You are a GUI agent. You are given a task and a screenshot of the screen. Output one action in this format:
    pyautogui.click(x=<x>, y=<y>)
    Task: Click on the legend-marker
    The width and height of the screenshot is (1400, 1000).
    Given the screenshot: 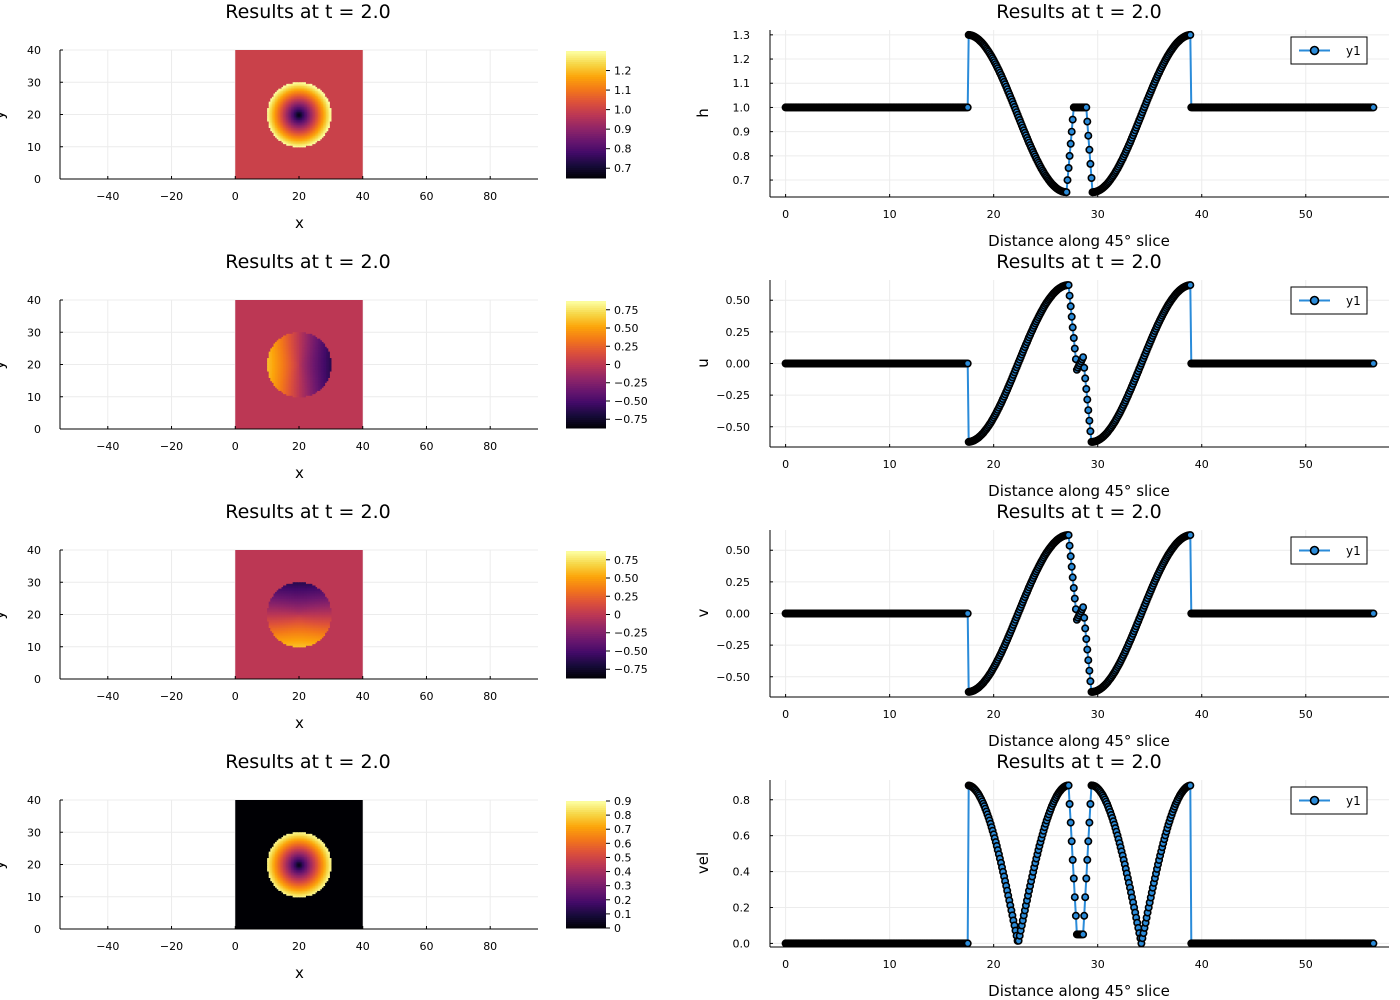 What is the action you would take?
    pyautogui.click(x=1314, y=50)
    